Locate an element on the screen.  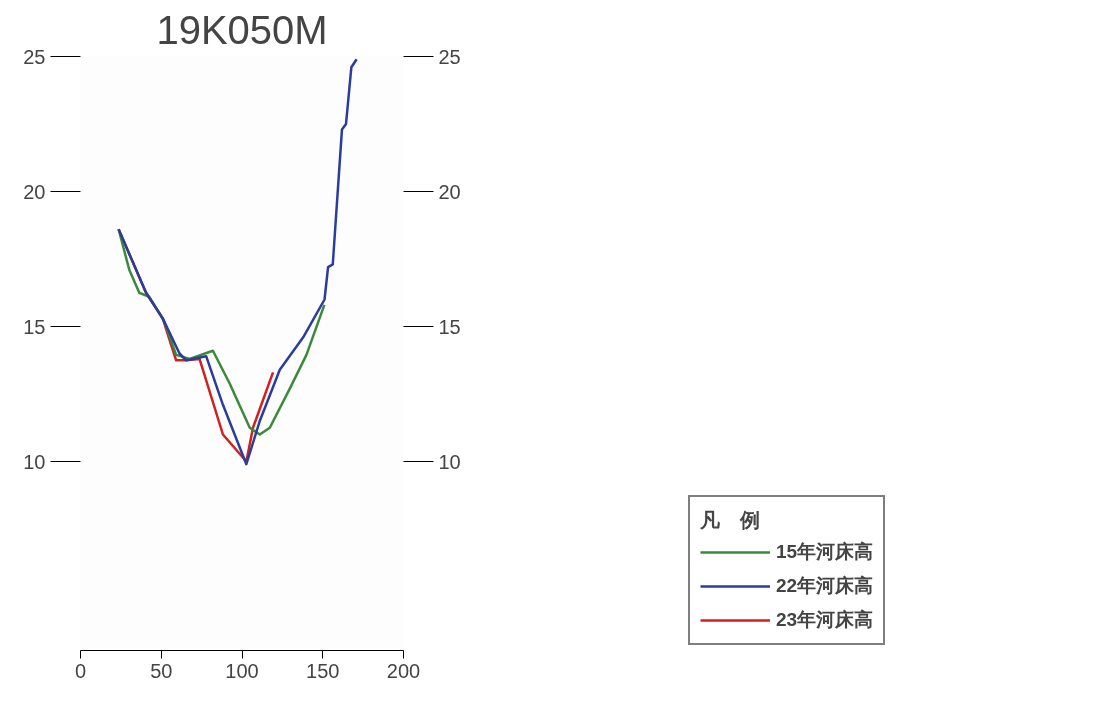
y2-tick-label: 10 is located at coordinates (449, 461).